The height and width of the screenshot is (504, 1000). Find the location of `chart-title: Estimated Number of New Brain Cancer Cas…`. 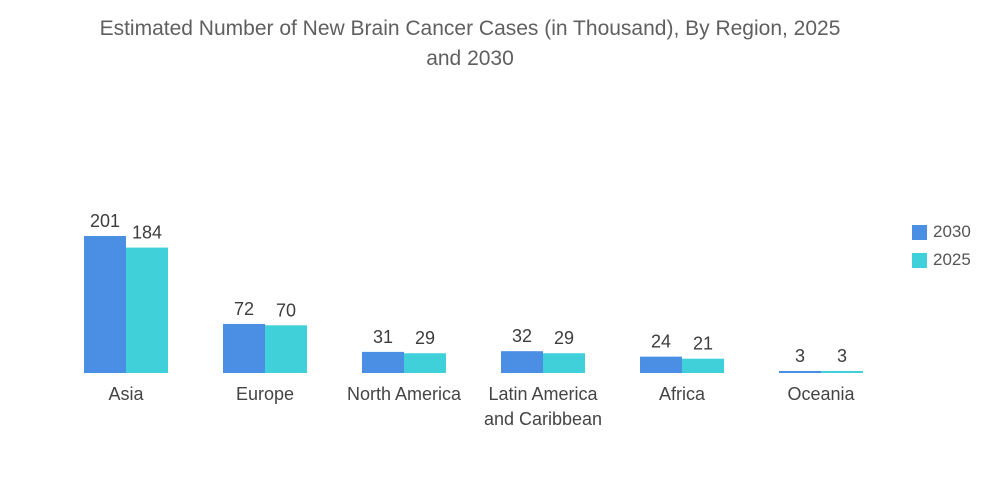

chart-title: Estimated Number of New Brain Cancer Cas… is located at coordinates (470, 44).